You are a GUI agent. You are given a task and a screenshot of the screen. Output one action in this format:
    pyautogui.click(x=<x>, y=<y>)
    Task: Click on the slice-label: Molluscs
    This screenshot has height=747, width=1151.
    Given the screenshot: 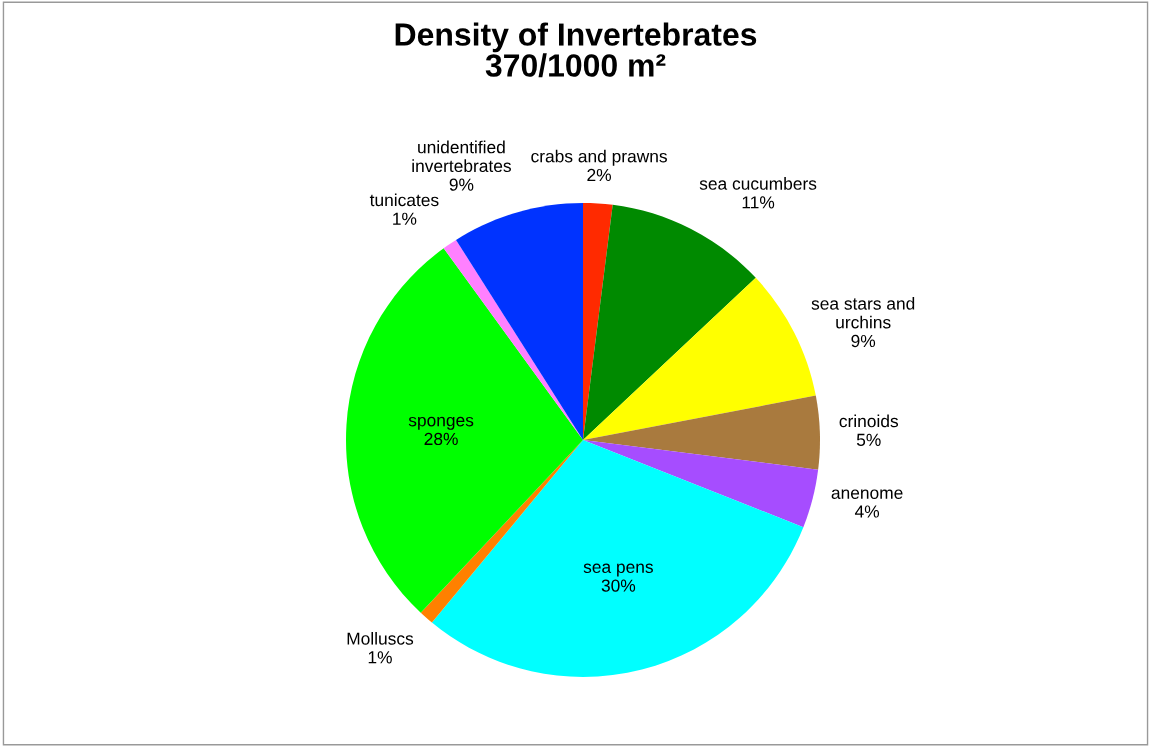 What is the action you would take?
    pyautogui.click(x=380, y=638)
    